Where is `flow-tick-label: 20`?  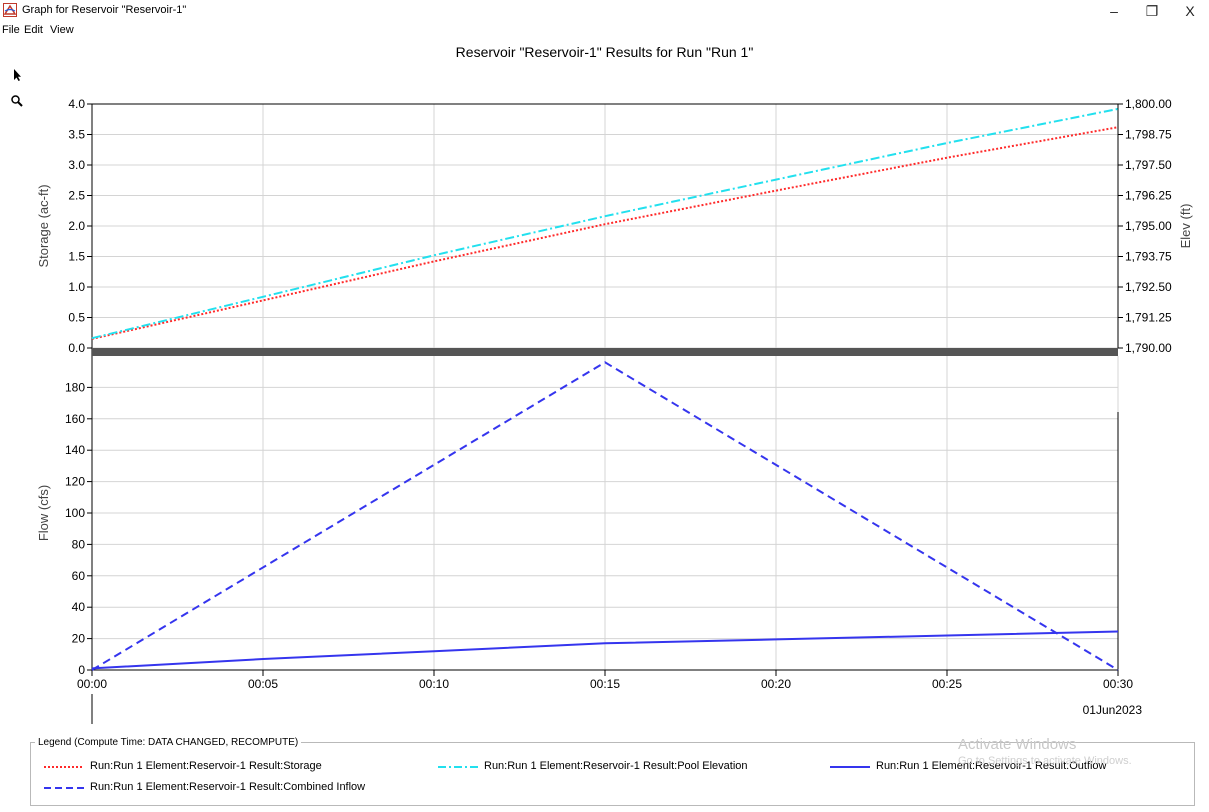 flow-tick-label: 20 is located at coordinates (79, 639).